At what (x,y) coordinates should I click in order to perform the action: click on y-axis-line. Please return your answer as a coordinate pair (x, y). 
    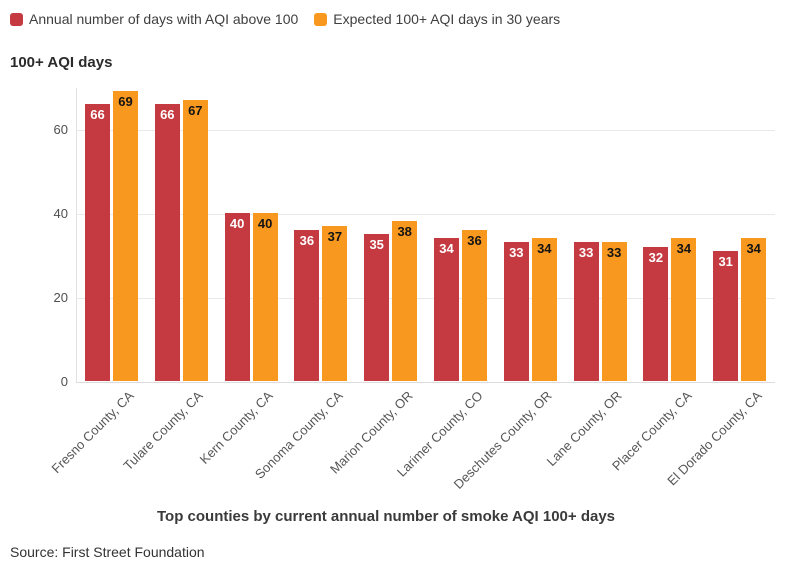
    Looking at the image, I should click on (76, 235).